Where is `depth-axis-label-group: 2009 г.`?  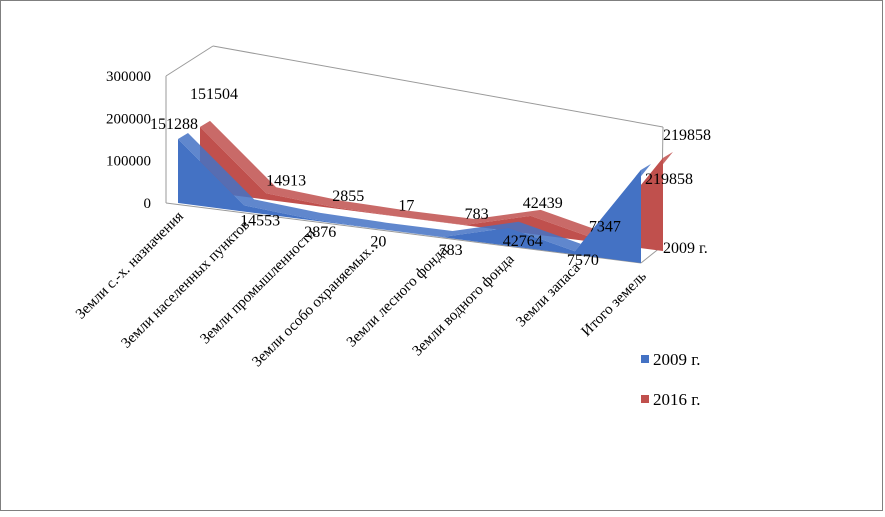 depth-axis-label-group: 2009 г. is located at coordinates (685, 248).